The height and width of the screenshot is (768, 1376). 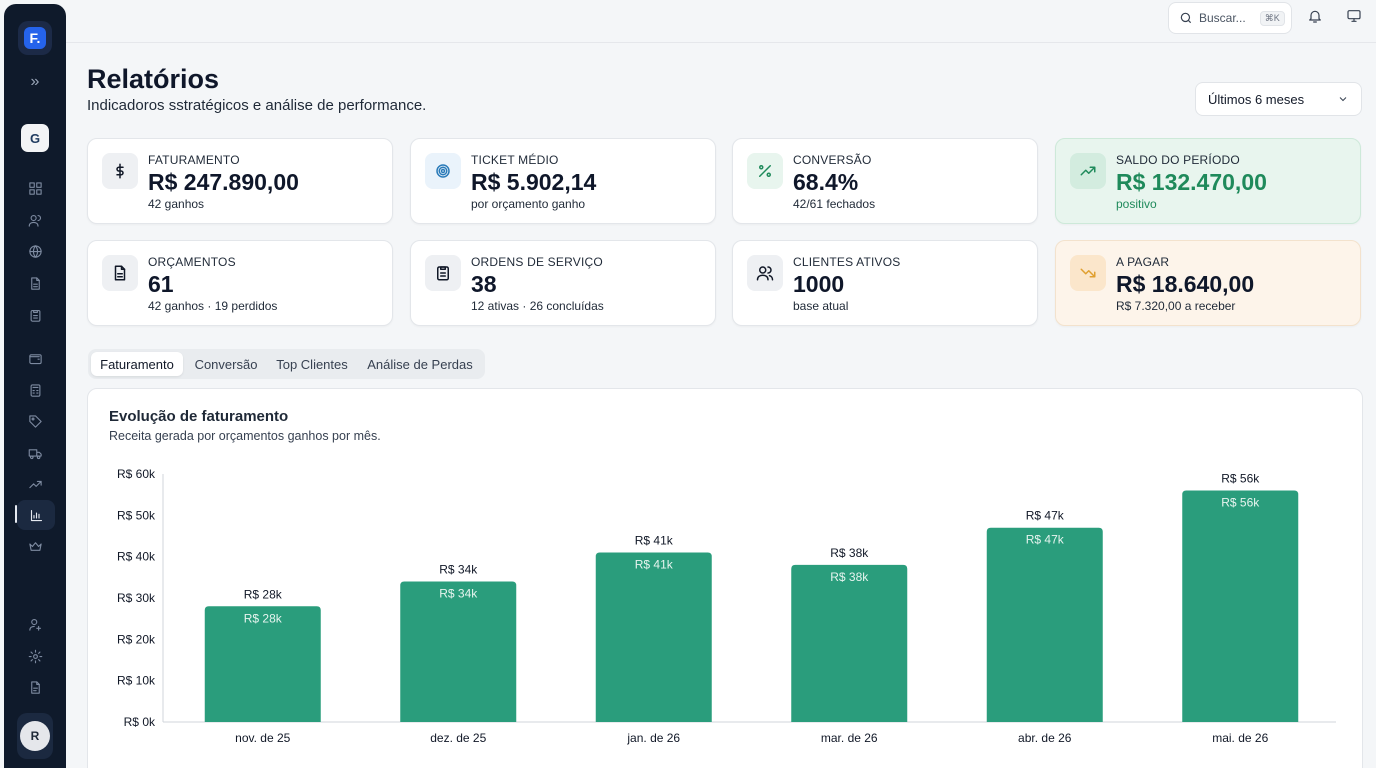 What do you see at coordinates (1143, 262) in the screenshot?
I see `card-label: A PAGAR` at bounding box center [1143, 262].